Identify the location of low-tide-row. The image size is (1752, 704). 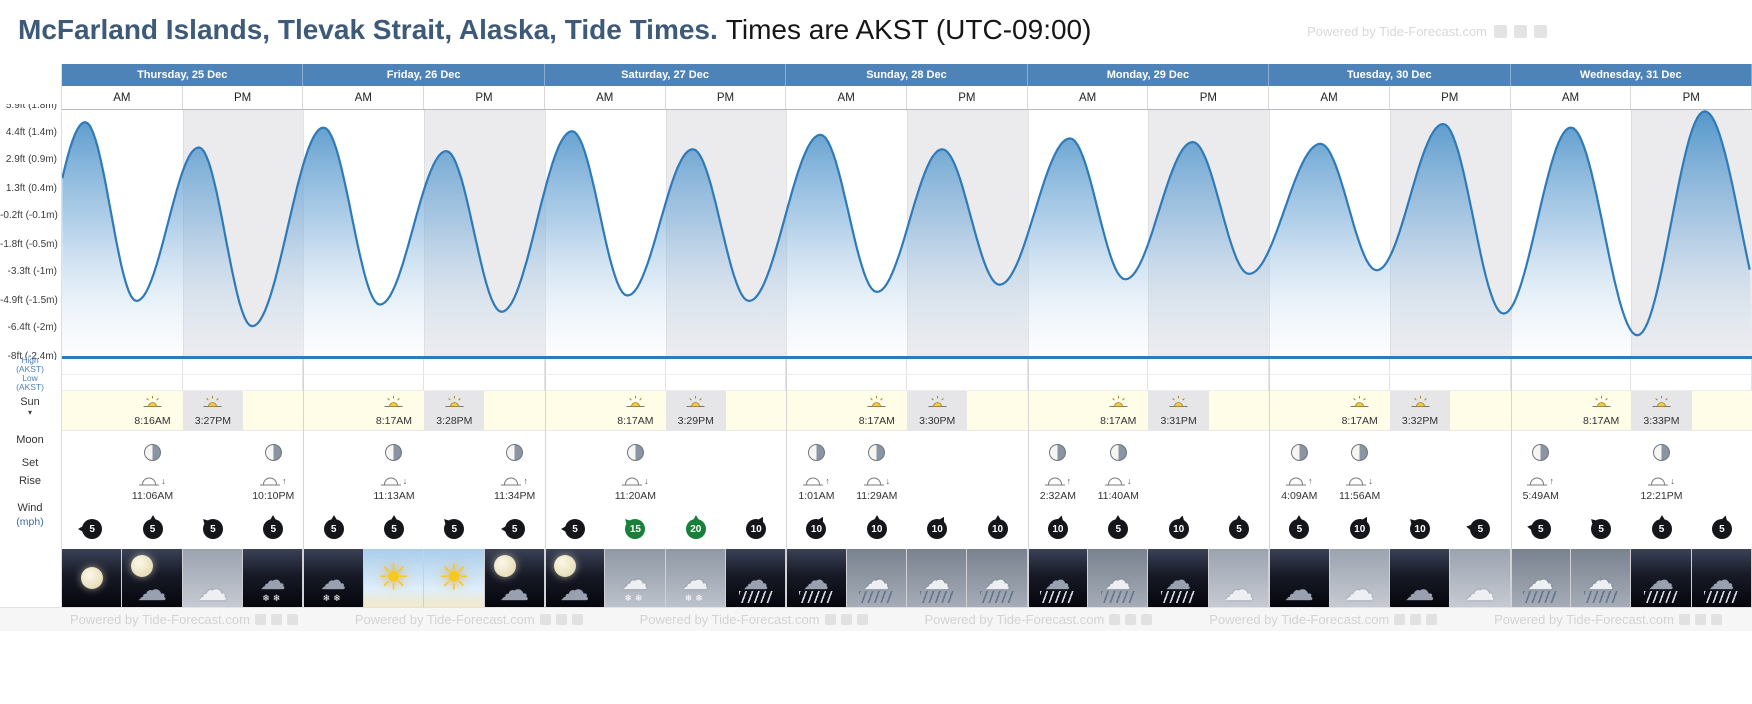
(907, 383).